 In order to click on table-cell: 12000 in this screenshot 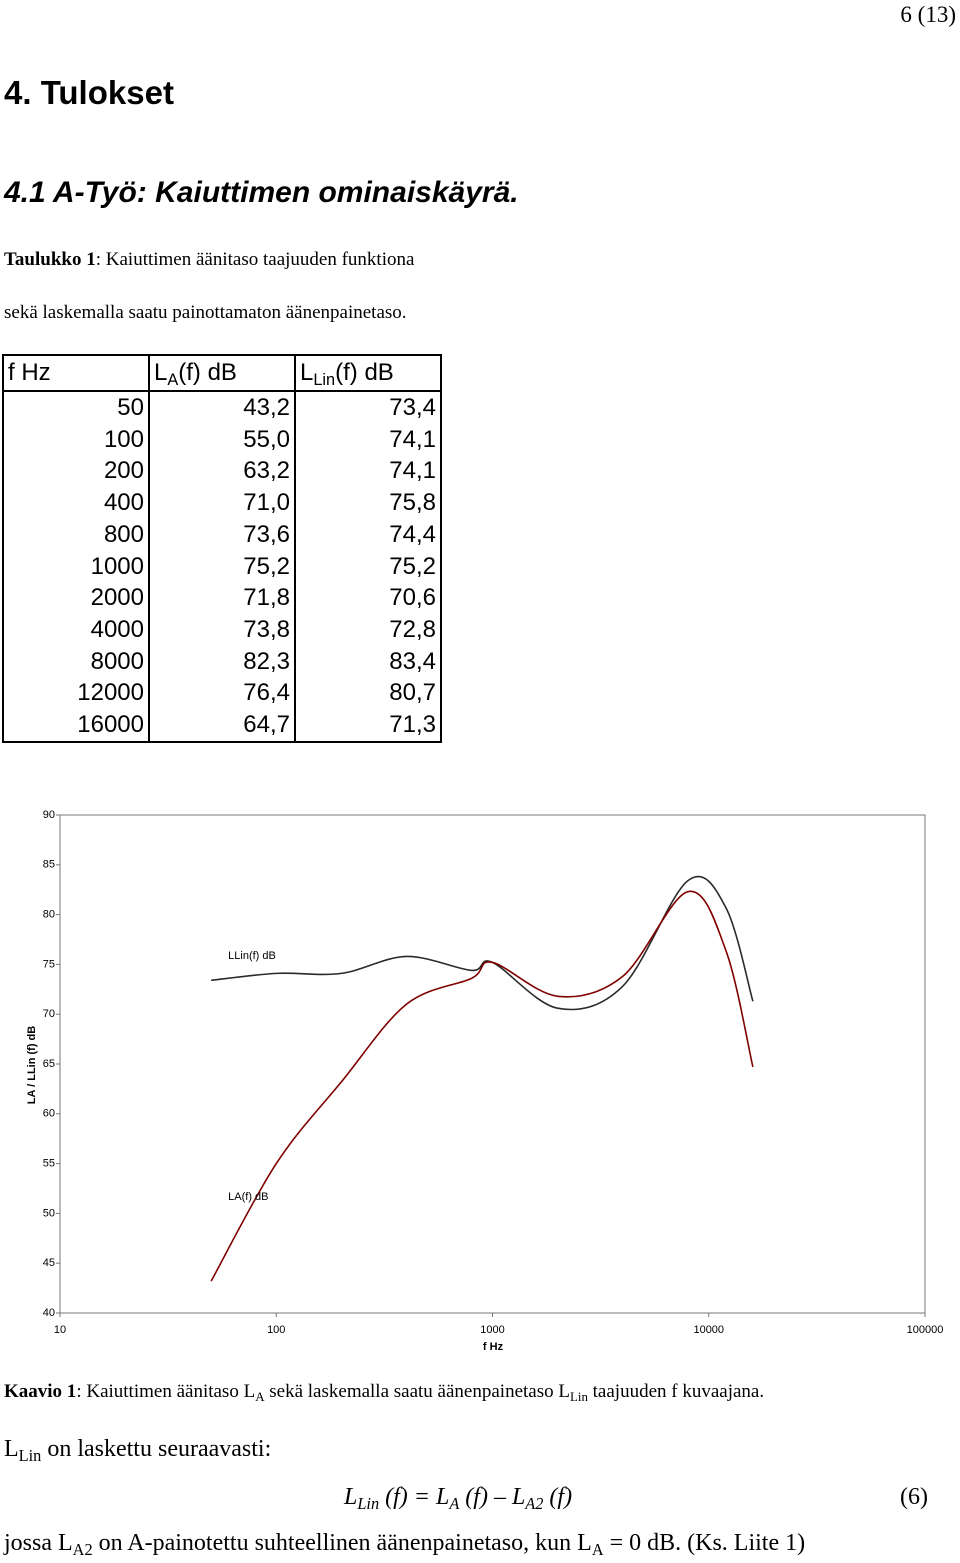, I will do `click(76, 693)`.